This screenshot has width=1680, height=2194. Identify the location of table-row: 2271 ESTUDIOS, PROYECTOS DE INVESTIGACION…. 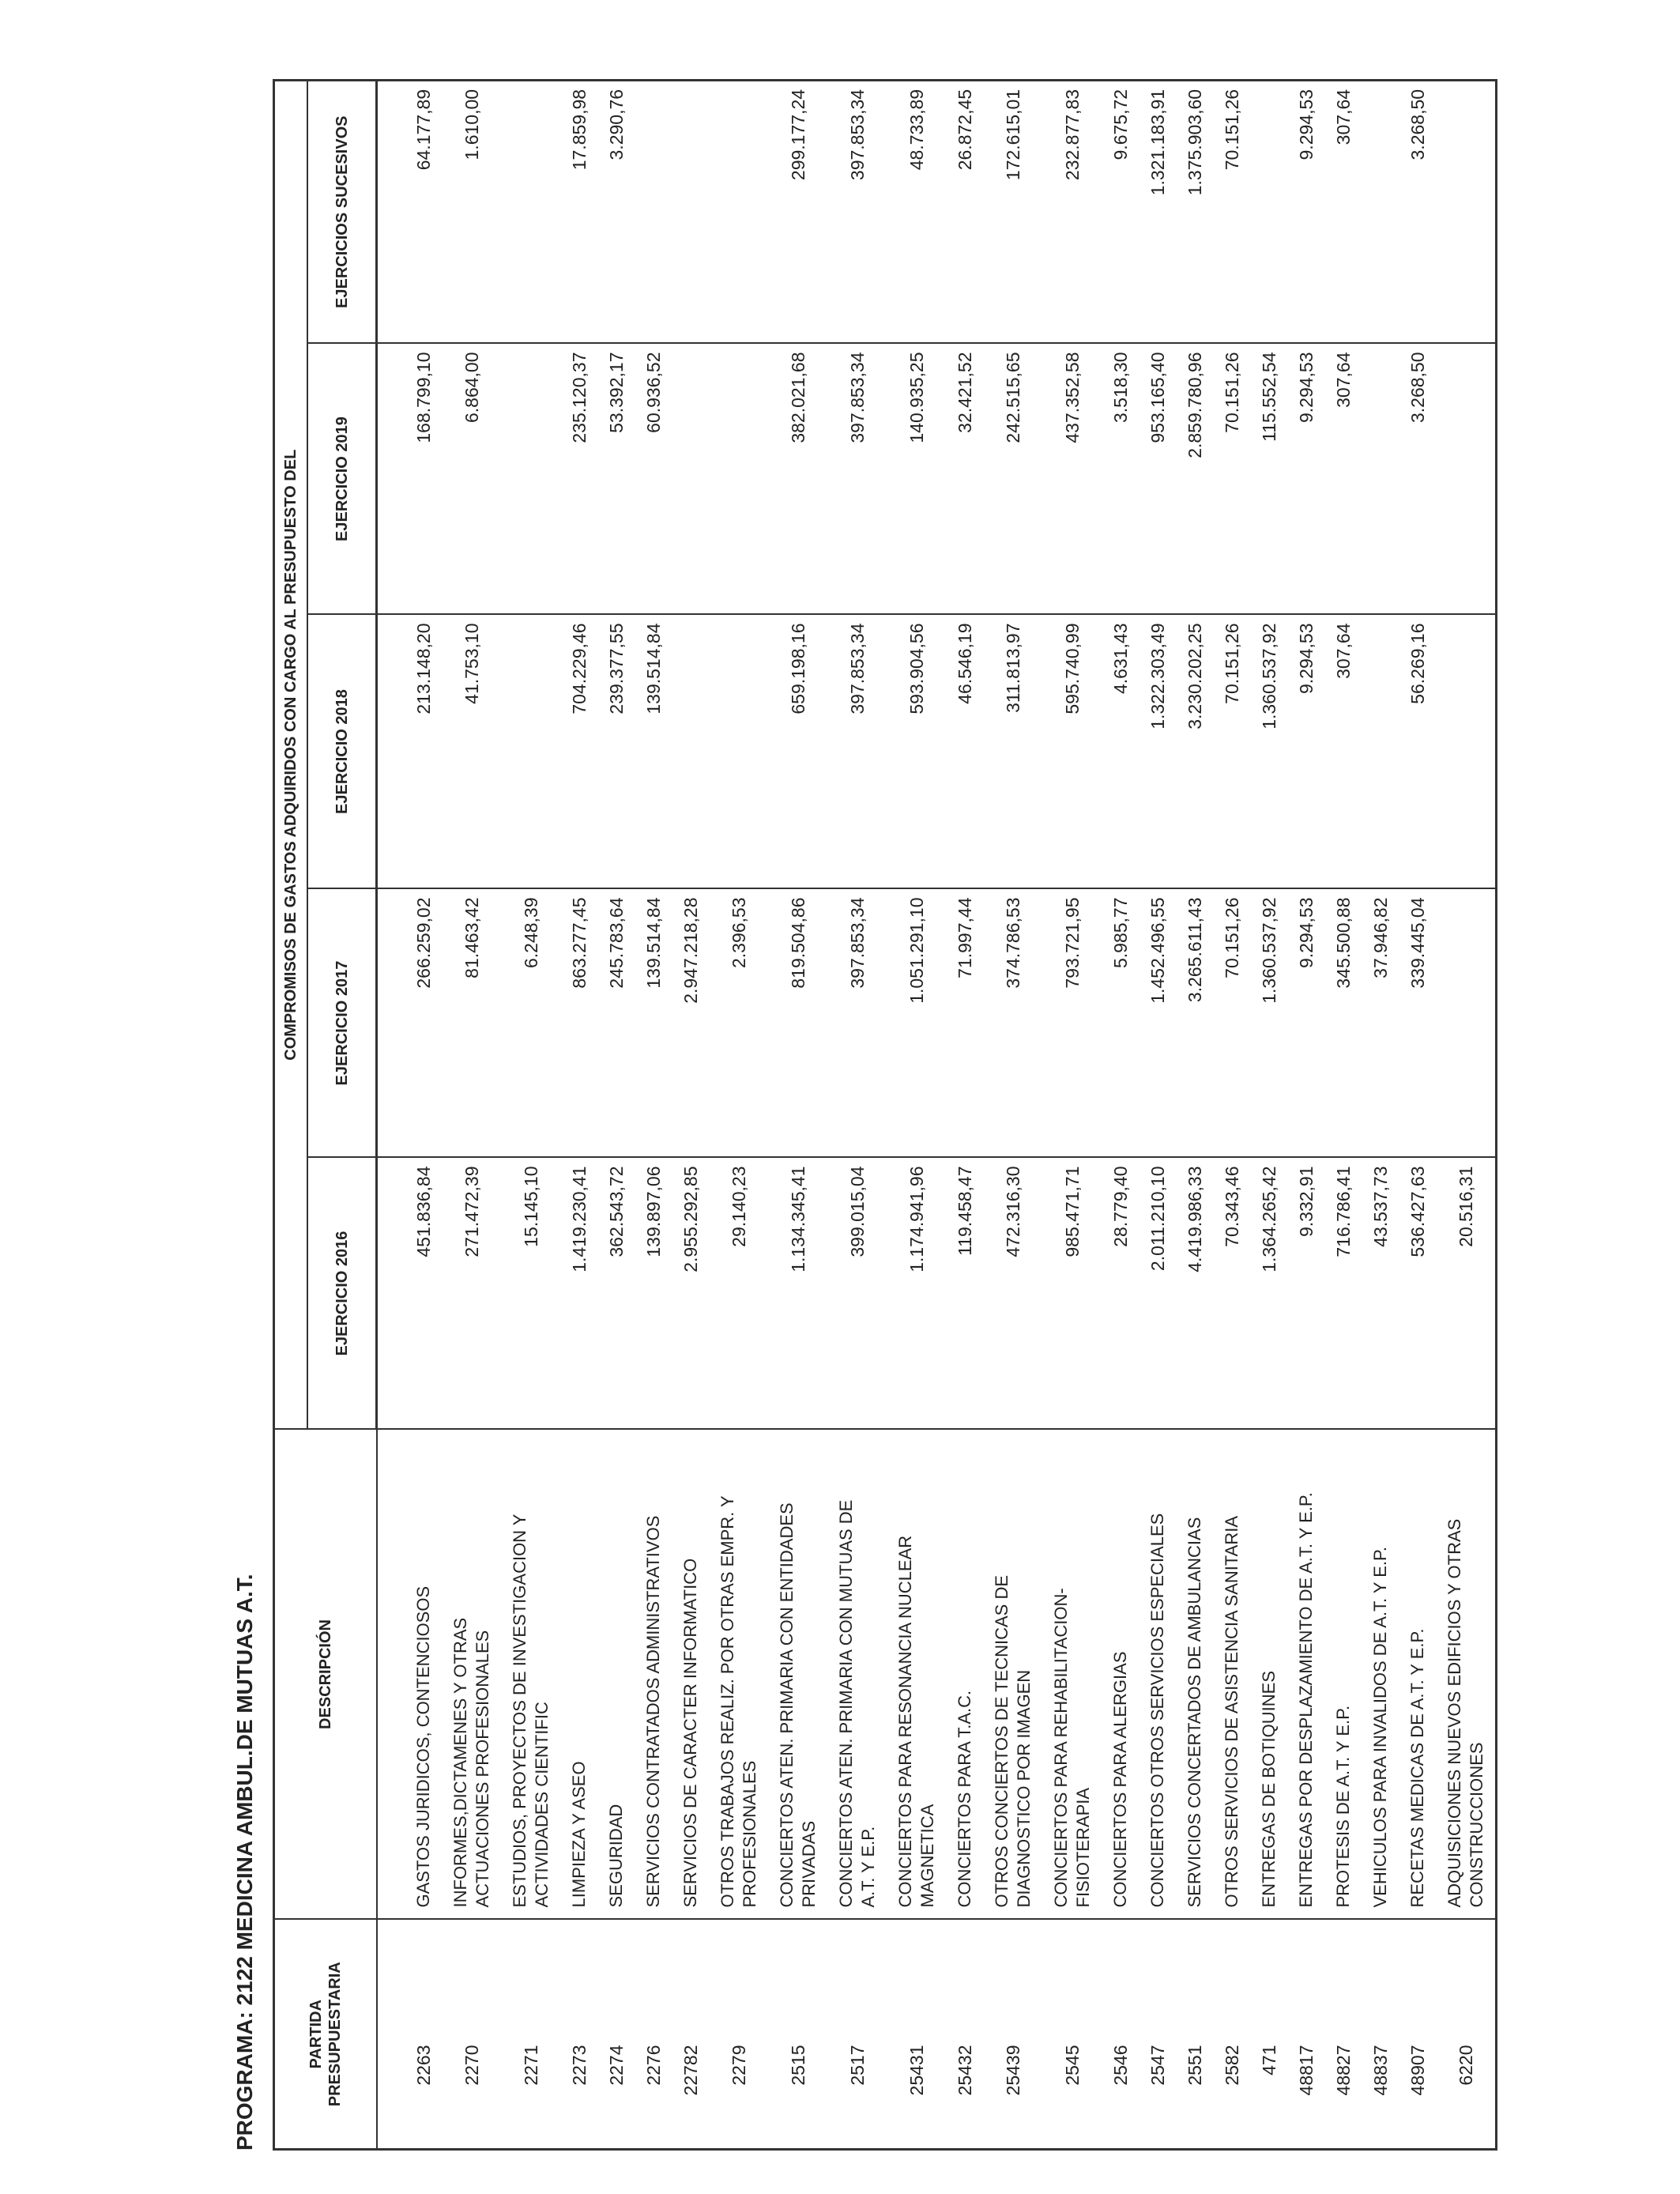
(530, 1115).